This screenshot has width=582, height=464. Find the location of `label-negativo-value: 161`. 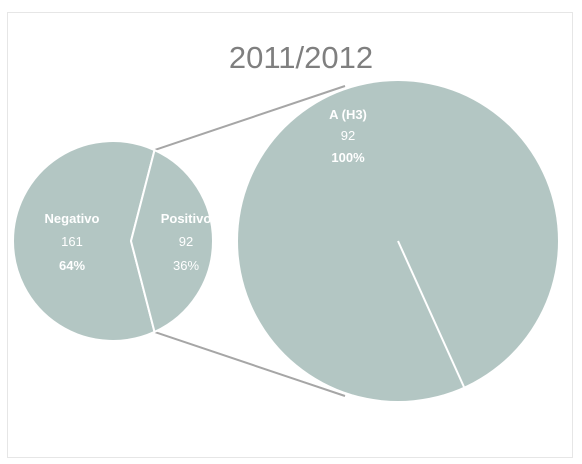

label-negativo-value: 161 is located at coordinates (72, 241).